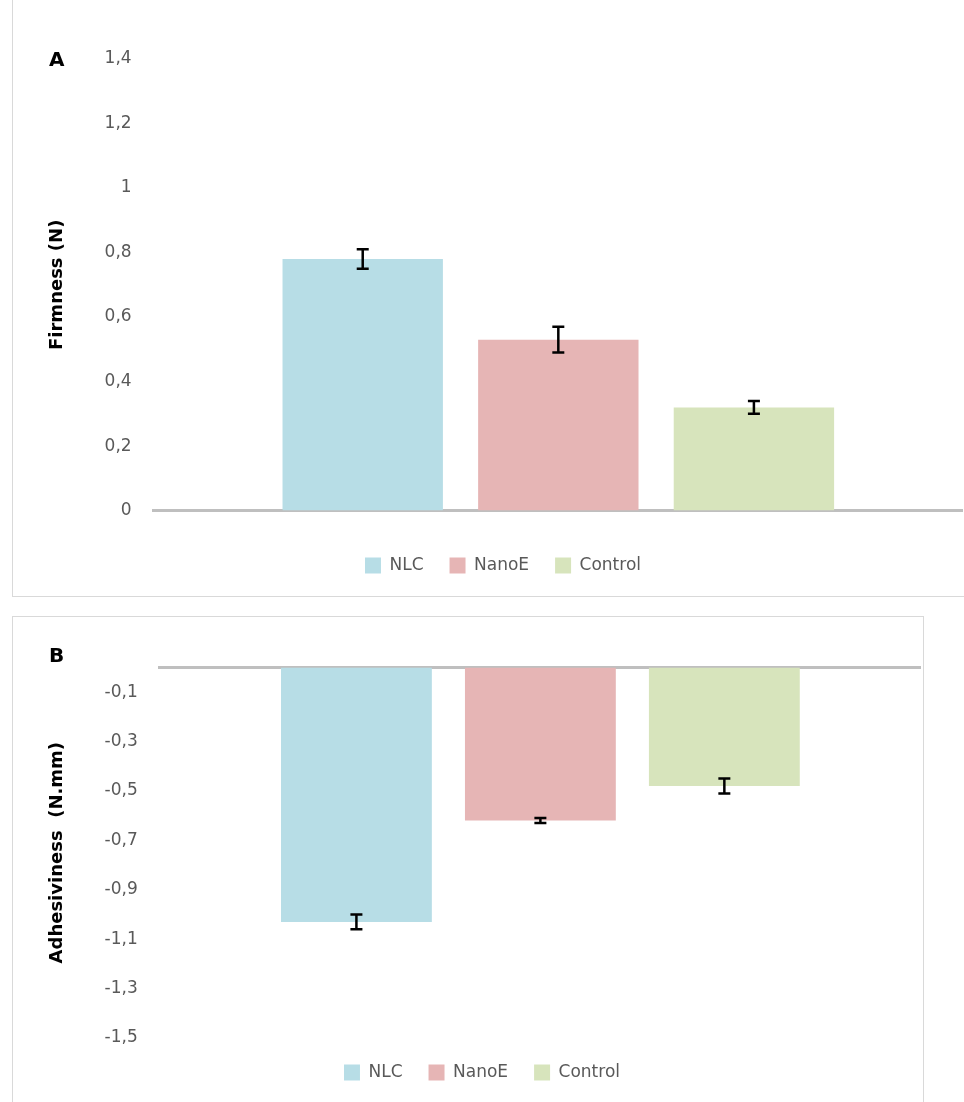 The height and width of the screenshot is (1102, 964). What do you see at coordinates (56, 284) in the screenshot?
I see `y-axis-title: Firmness (N)` at bounding box center [56, 284].